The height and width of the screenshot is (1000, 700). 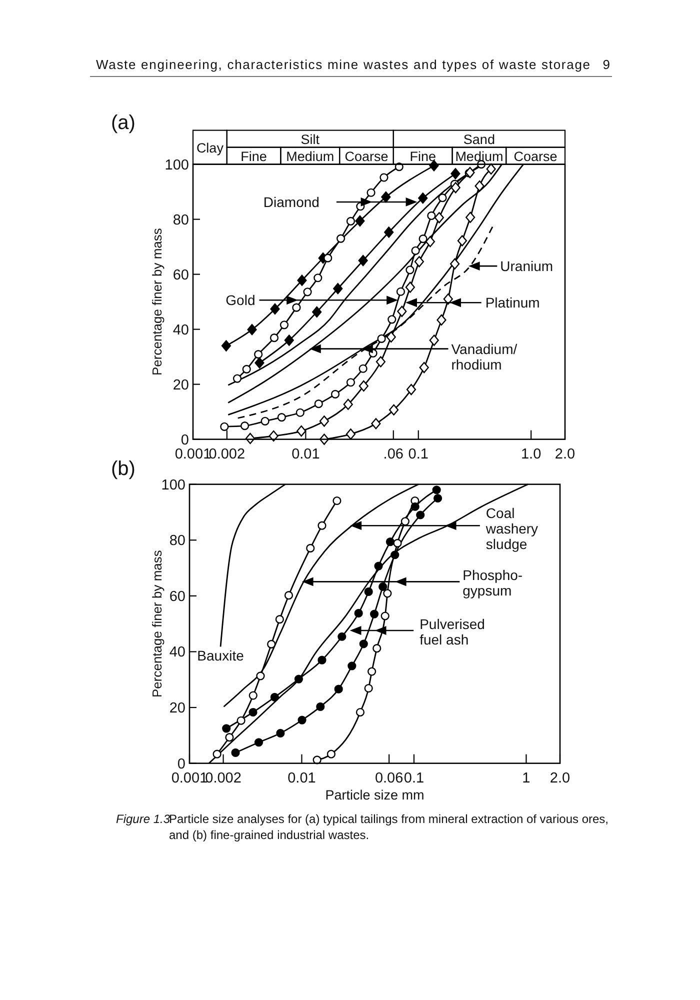 I want to click on text: Particle size analyses for (a) typical tailings from mineral extraction of various ores, and (b) fine-grained industrial wastes., so click(x=388, y=827).